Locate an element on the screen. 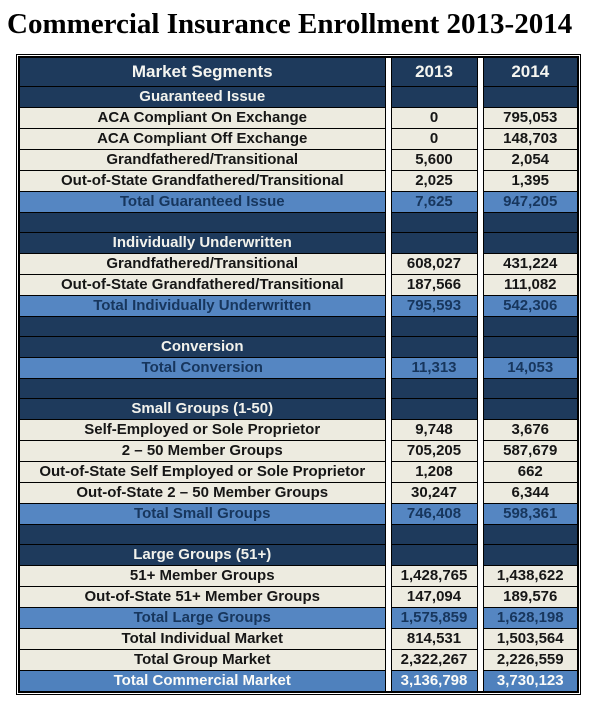 Image resolution: width=607 pixels, height=718 pixels. value-2014-cell: 1,395 is located at coordinates (530, 181).